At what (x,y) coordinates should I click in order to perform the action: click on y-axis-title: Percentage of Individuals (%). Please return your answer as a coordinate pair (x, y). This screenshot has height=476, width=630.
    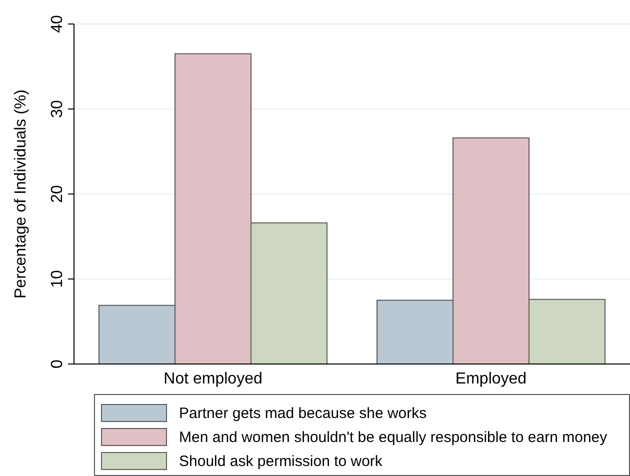
    Looking at the image, I should click on (21, 194).